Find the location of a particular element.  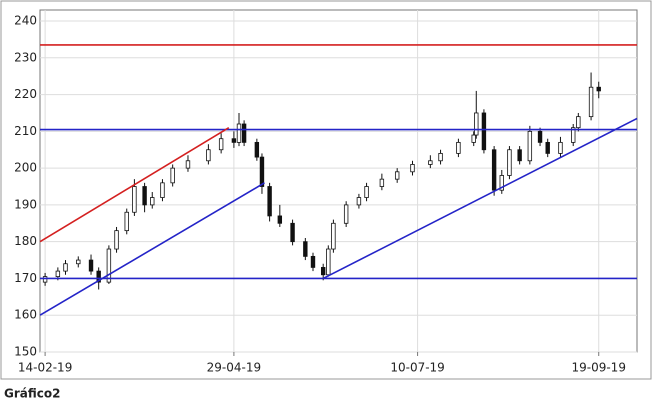

y-tick-label: 160 is located at coordinates (25, 315).